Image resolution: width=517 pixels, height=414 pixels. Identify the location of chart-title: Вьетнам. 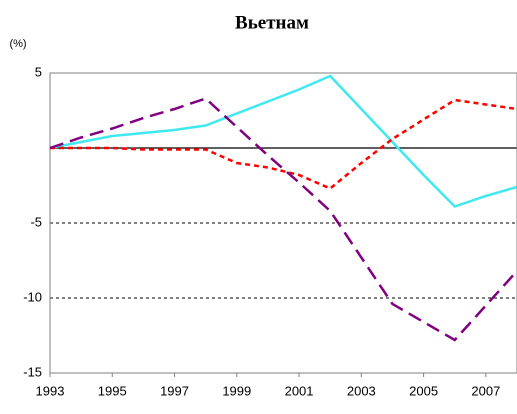
(272, 22).